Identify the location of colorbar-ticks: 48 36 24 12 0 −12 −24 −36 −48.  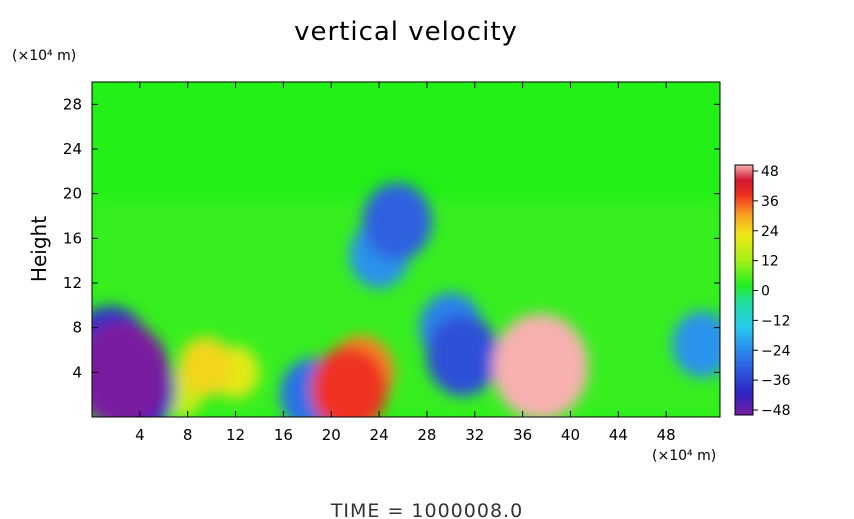
(772, 291).